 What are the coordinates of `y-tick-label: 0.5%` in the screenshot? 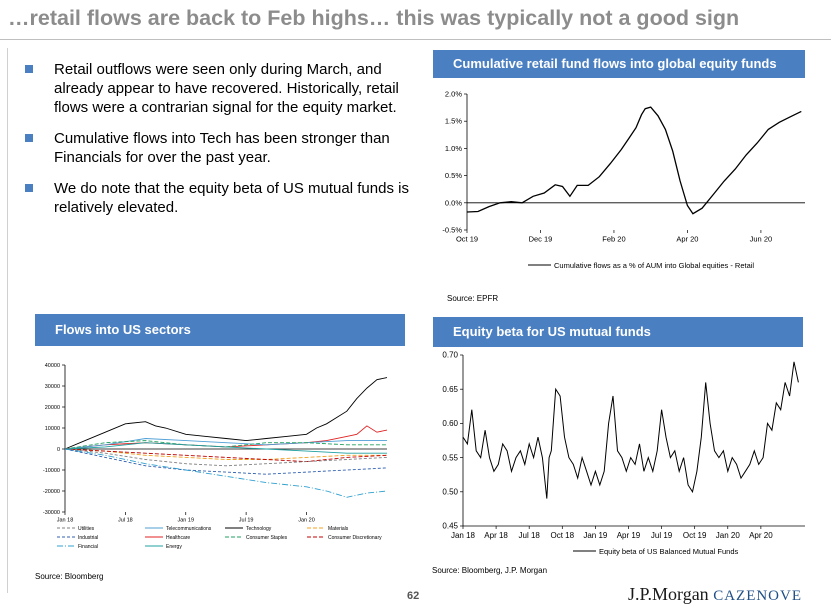 It's located at (453, 175).